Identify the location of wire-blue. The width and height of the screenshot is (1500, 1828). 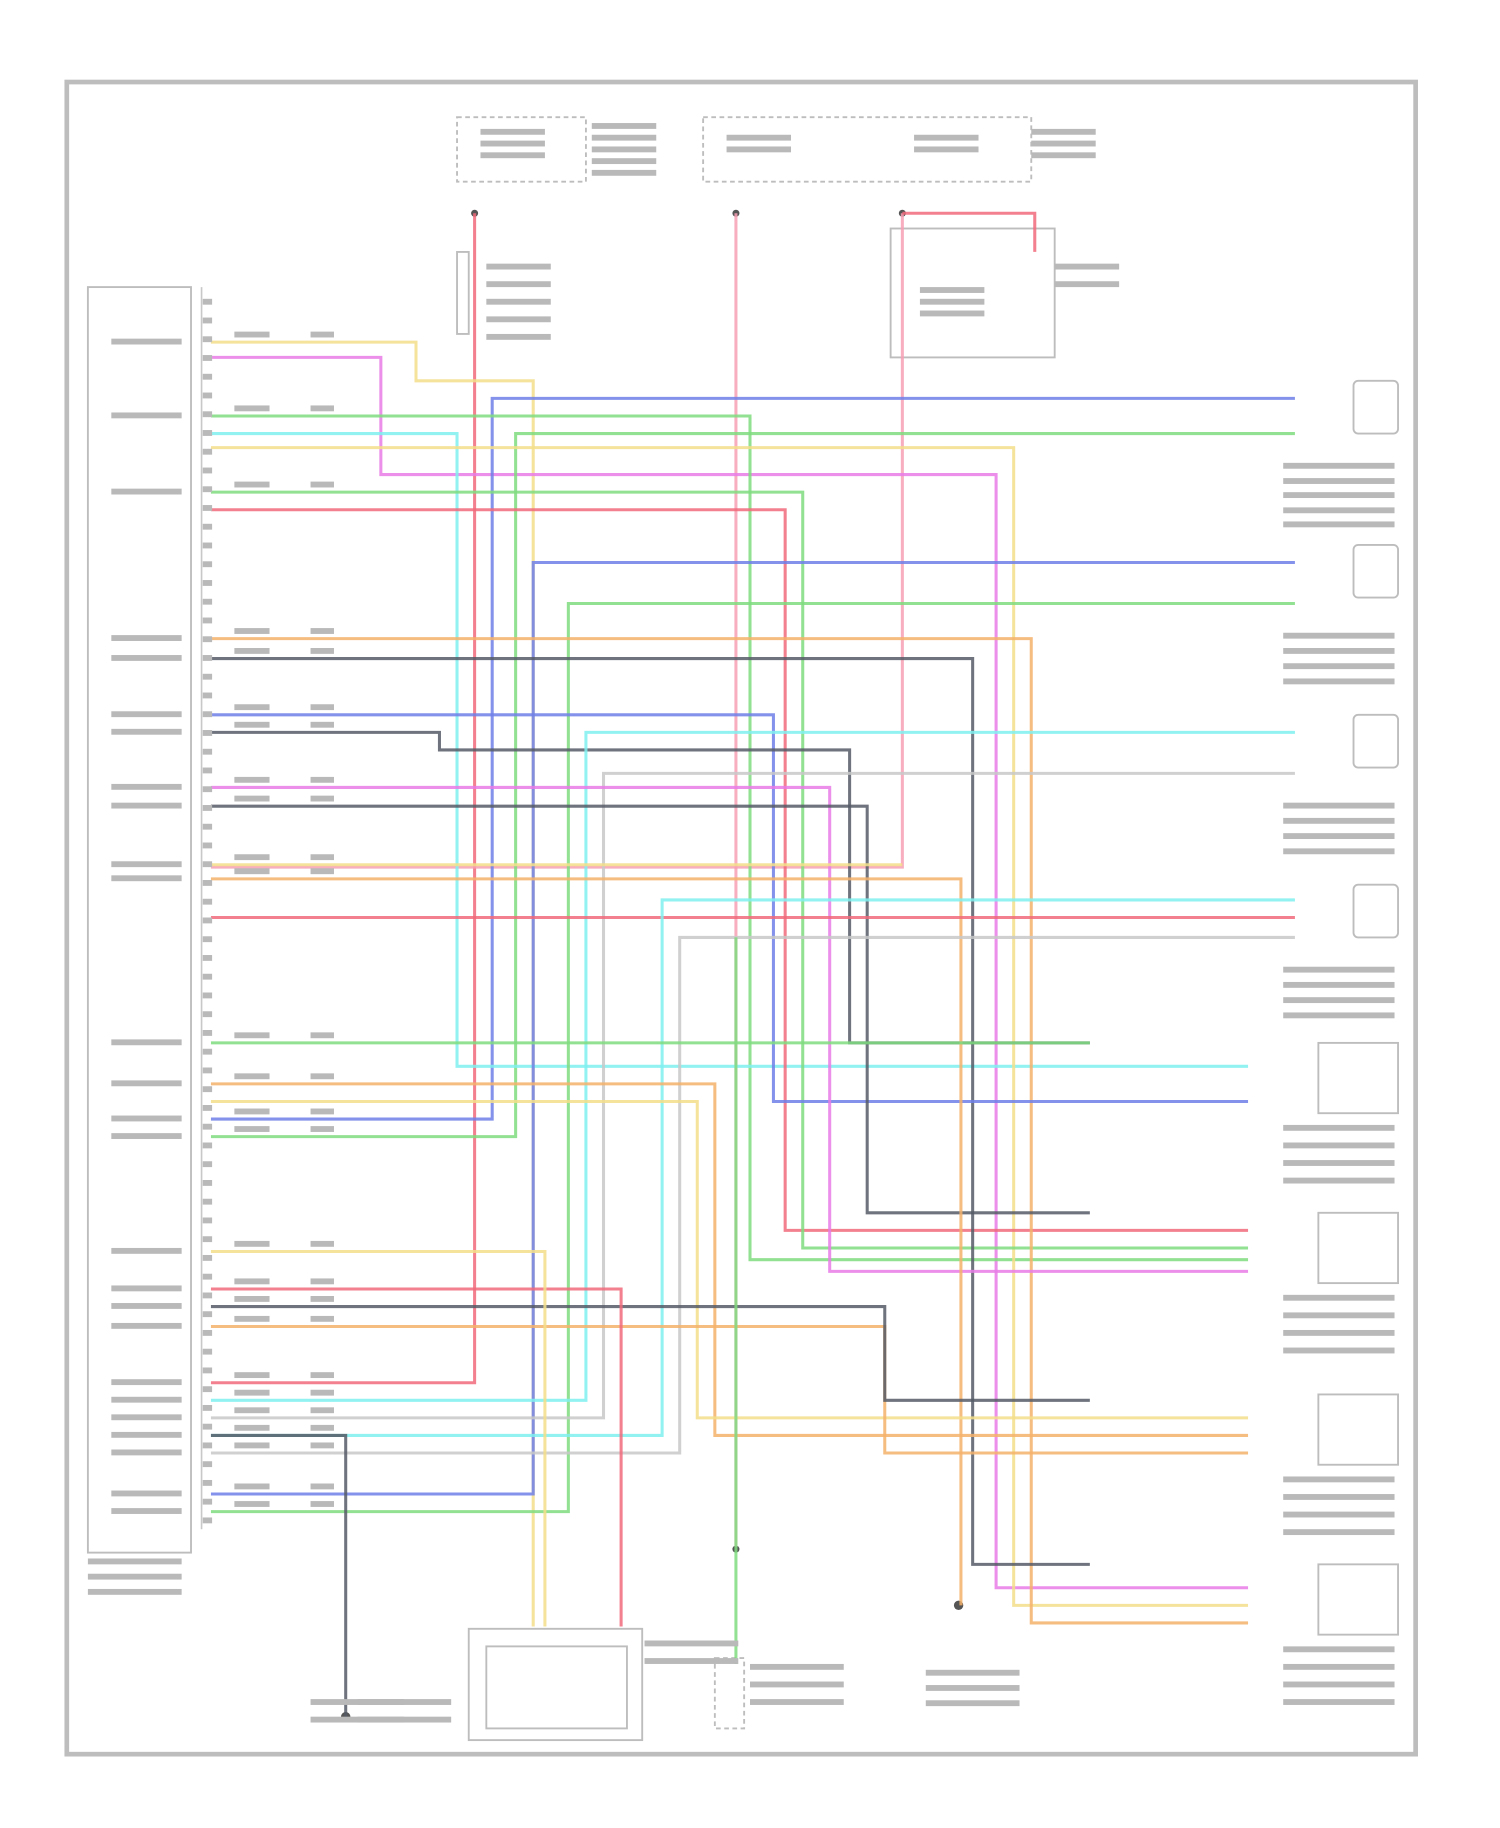
(729, 908).